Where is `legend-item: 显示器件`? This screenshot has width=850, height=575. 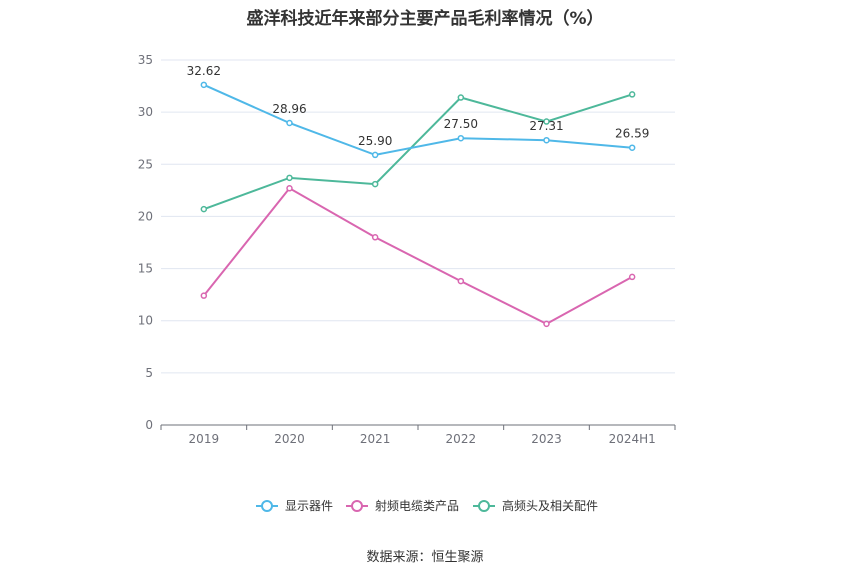
legend-item: 显示器件 is located at coordinates (294, 506).